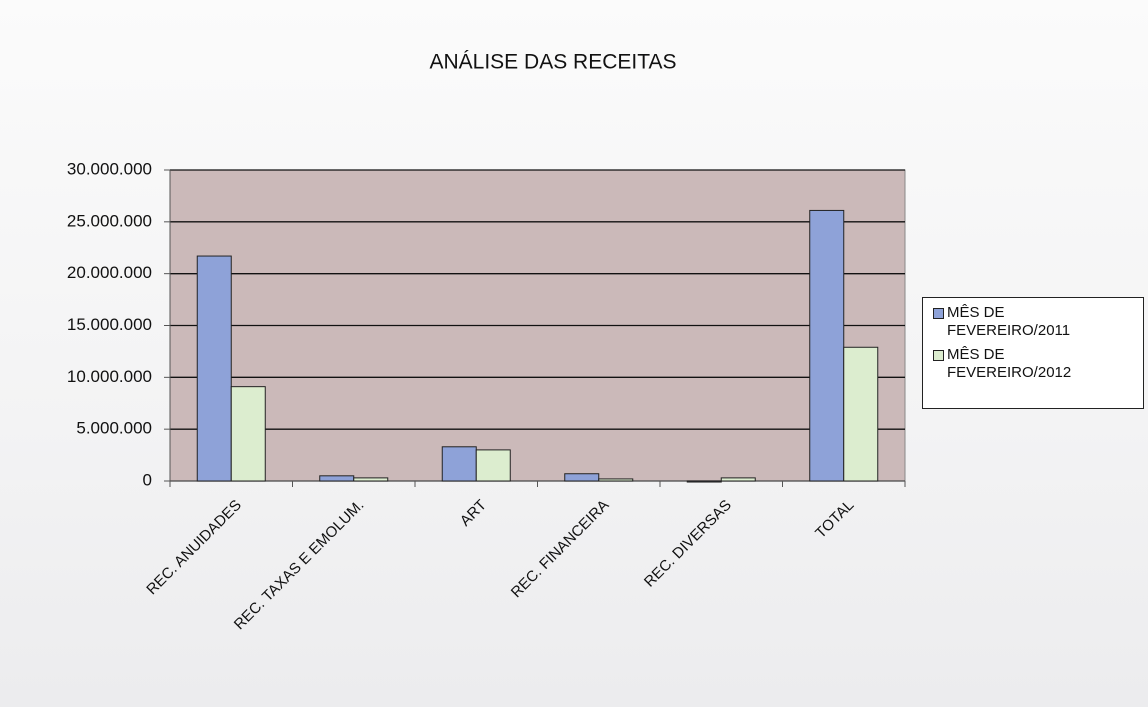 The image size is (1148, 707). What do you see at coordinates (688, 544) in the screenshot?
I see `x-tick-label: REC. DIVERSAS` at bounding box center [688, 544].